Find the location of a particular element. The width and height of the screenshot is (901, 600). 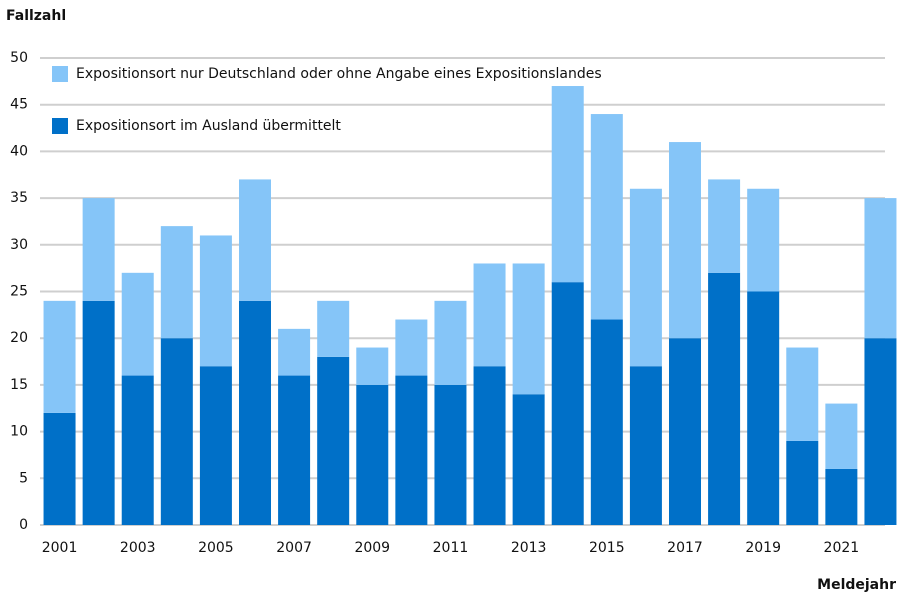

x-tick-label: 2013 is located at coordinates (529, 548).